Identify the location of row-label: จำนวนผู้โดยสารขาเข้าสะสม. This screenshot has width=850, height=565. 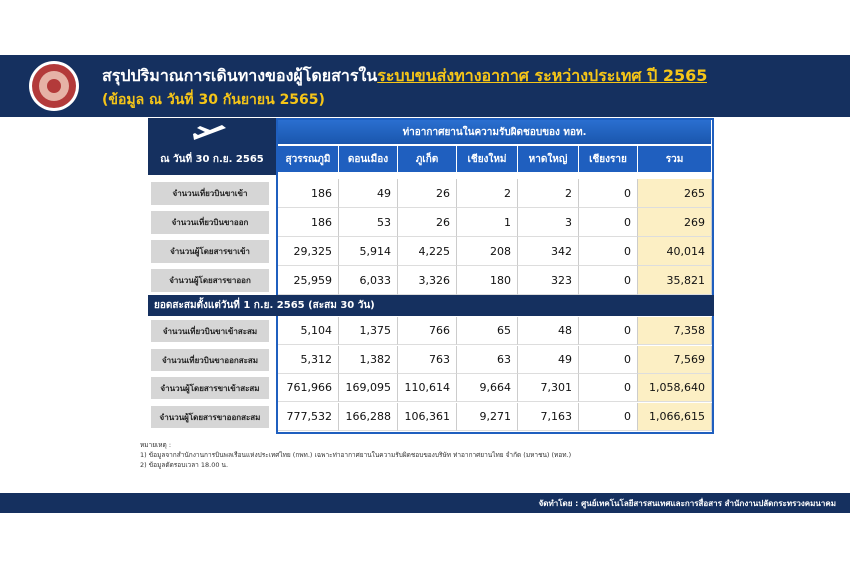
(210, 388).